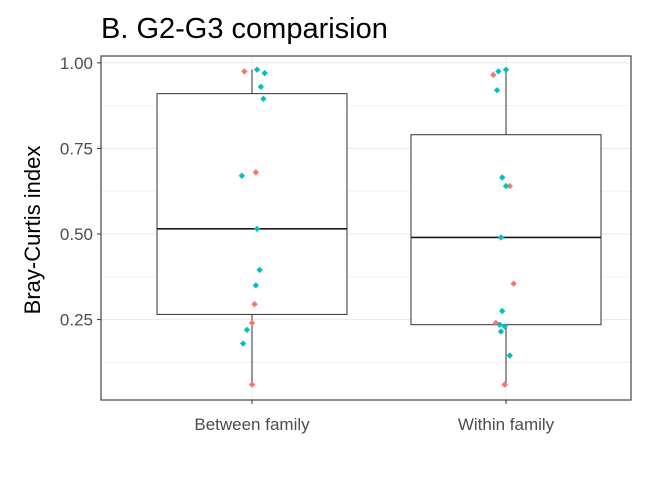 This screenshot has height=480, width=672. Describe the element at coordinates (506, 424) in the screenshot. I see `x-tick-label: Within family` at that location.